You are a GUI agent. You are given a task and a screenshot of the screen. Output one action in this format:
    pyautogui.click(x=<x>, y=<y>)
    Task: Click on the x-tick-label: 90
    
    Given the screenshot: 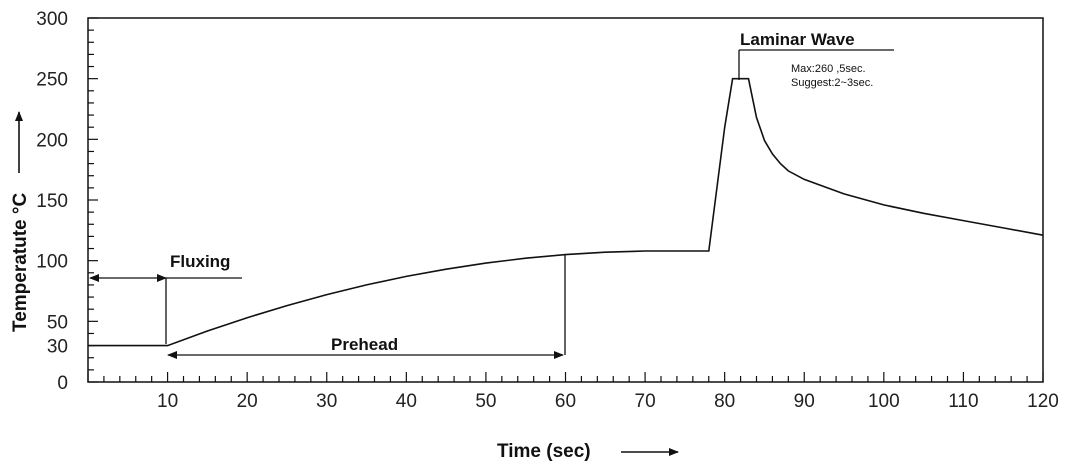 What is the action you would take?
    pyautogui.click(x=804, y=401)
    